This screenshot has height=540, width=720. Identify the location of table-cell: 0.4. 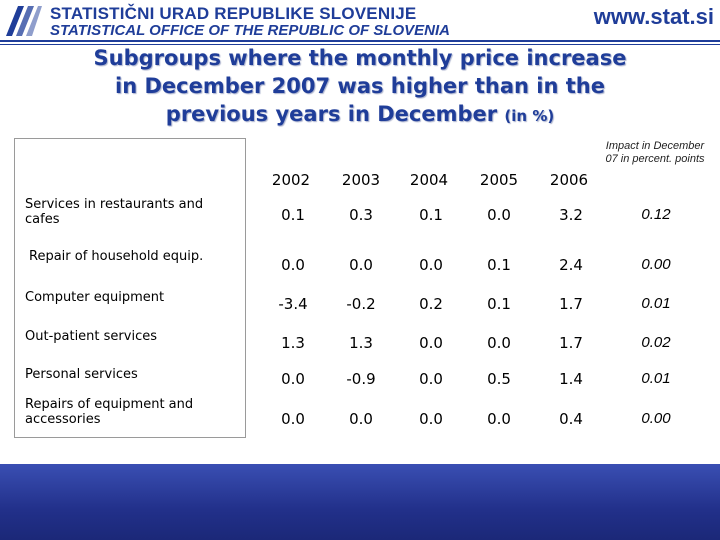
(571, 419).